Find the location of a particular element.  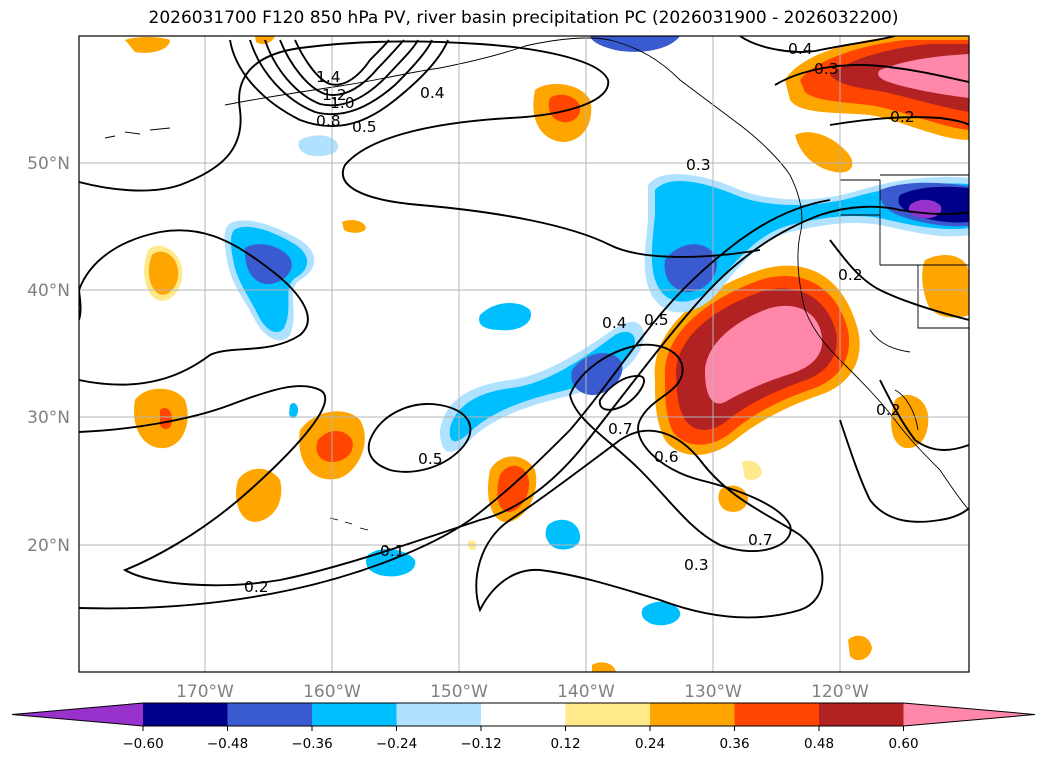

north-america-west-coast is located at coordinates (879, 342).